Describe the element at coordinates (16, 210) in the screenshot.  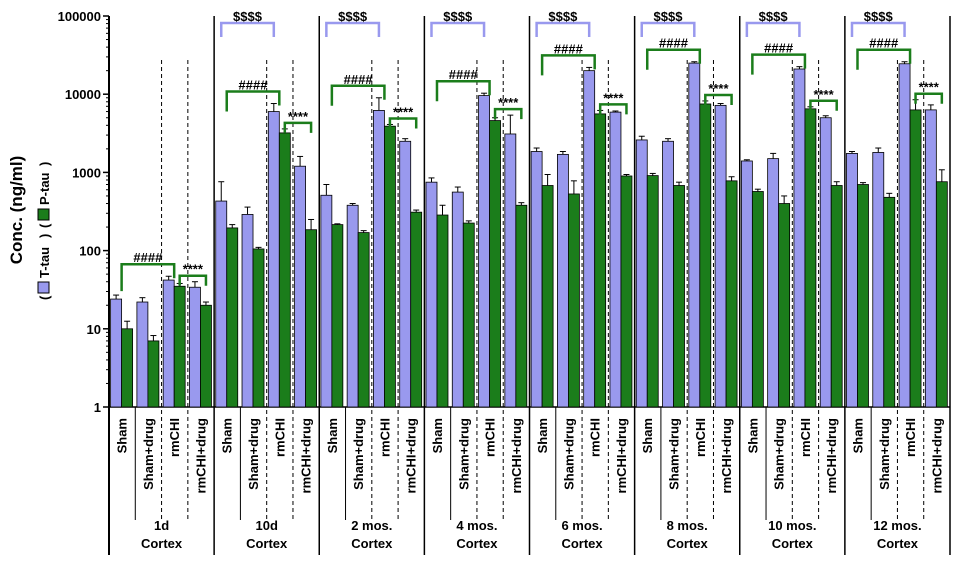
I see `y-axis-title: Conc. (ng/ml)` at that location.